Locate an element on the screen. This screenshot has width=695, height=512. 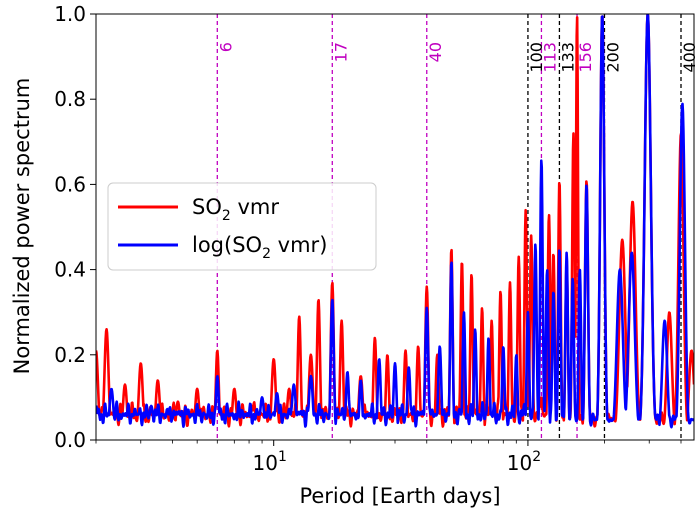
legend-label-so2: SO2 vmr is located at coordinates (235, 209).